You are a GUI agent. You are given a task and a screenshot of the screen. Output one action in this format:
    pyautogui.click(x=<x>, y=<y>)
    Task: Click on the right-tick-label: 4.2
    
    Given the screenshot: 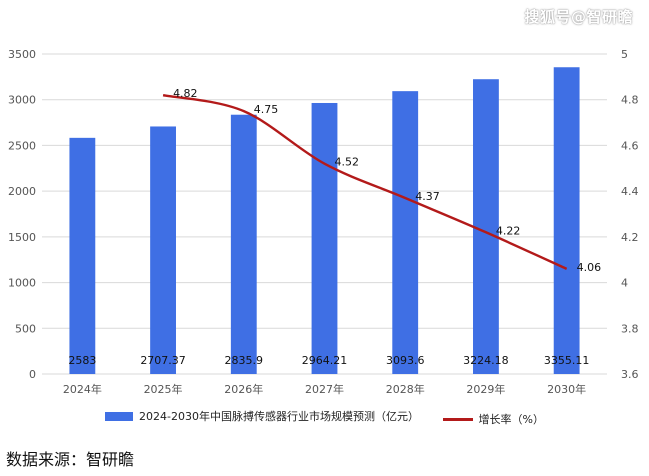 What is the action you would take?
    pyautogui.click(x=630, y=237)
    